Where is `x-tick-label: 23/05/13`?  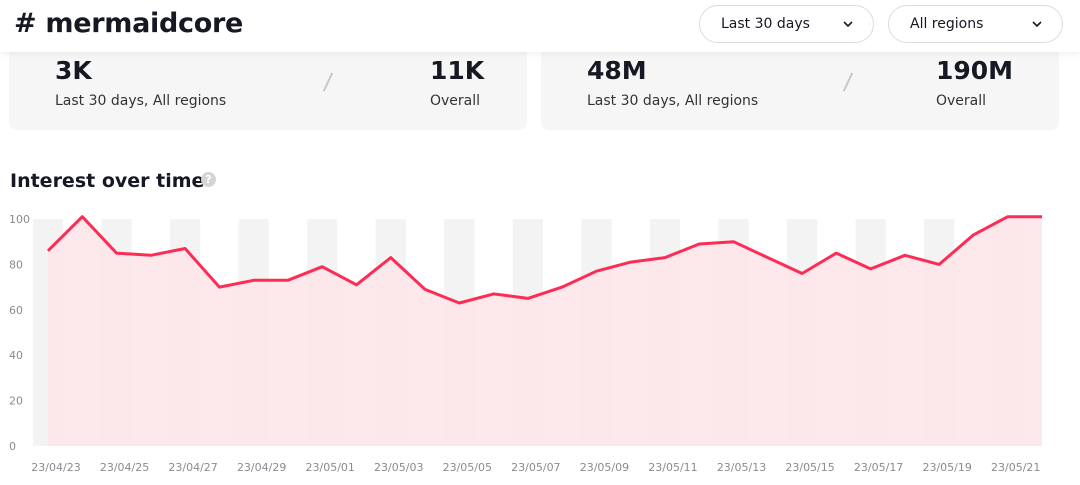
x-tick-label: 23/05/13 is located at coordinates (741, 467).